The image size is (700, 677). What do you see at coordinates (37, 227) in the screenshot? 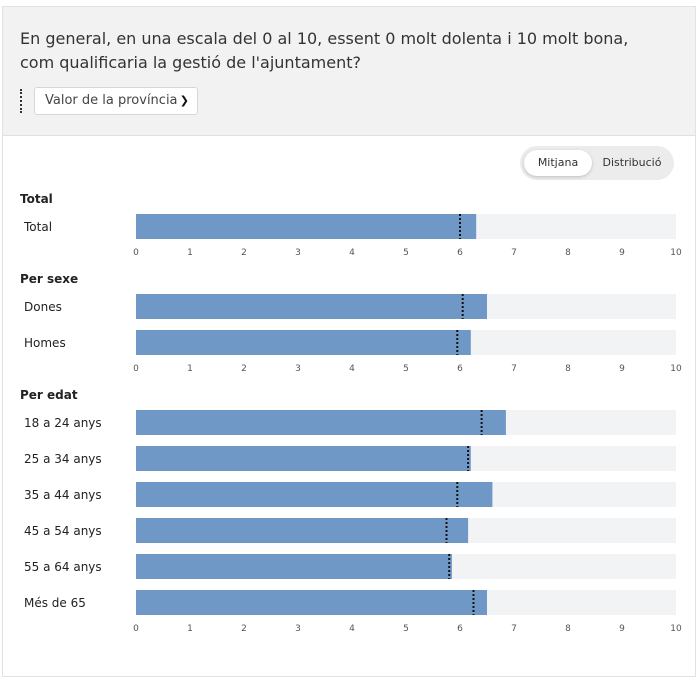
I see `category-label: Total` at bounding box center [37, 227].